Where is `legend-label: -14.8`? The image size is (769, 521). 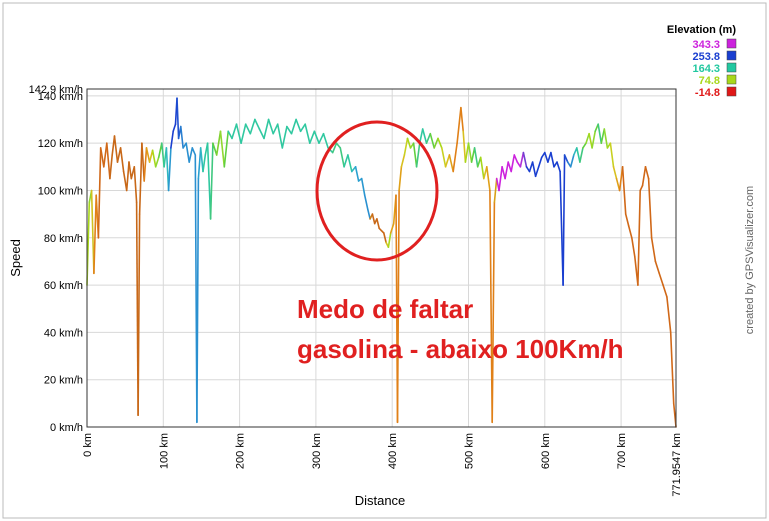
legend-label: -14.8 is located at coordinates (707, 93).